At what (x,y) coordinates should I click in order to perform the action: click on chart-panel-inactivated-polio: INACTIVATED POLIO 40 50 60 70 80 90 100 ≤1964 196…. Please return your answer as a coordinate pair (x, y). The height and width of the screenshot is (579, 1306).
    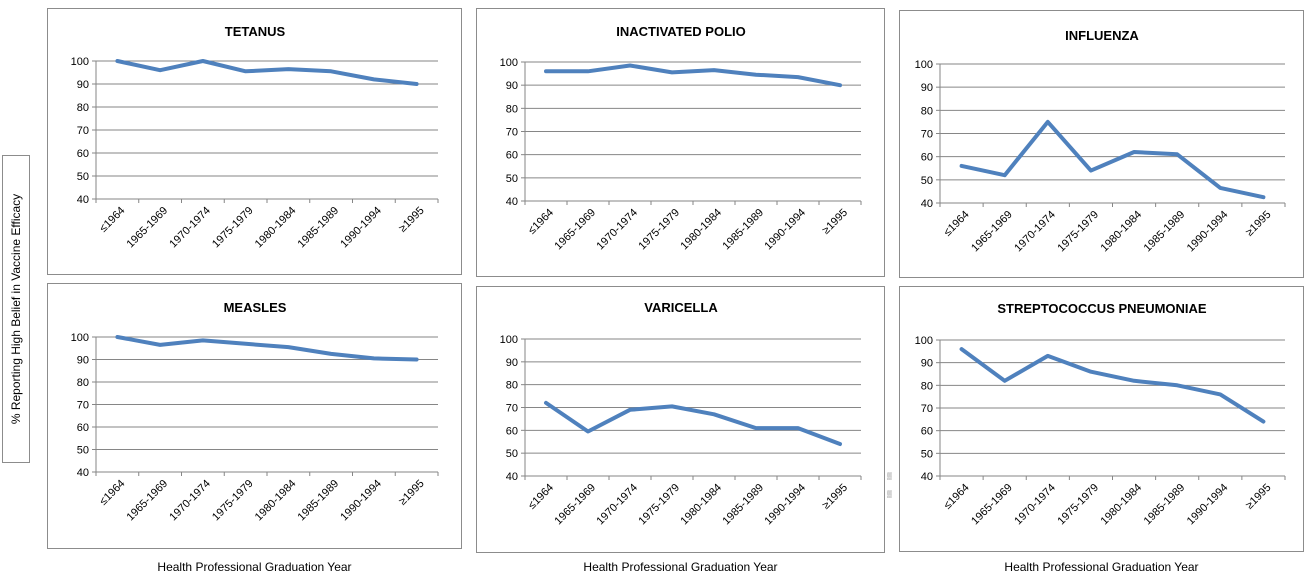
    Looking at the image, I should click on (680, 142).